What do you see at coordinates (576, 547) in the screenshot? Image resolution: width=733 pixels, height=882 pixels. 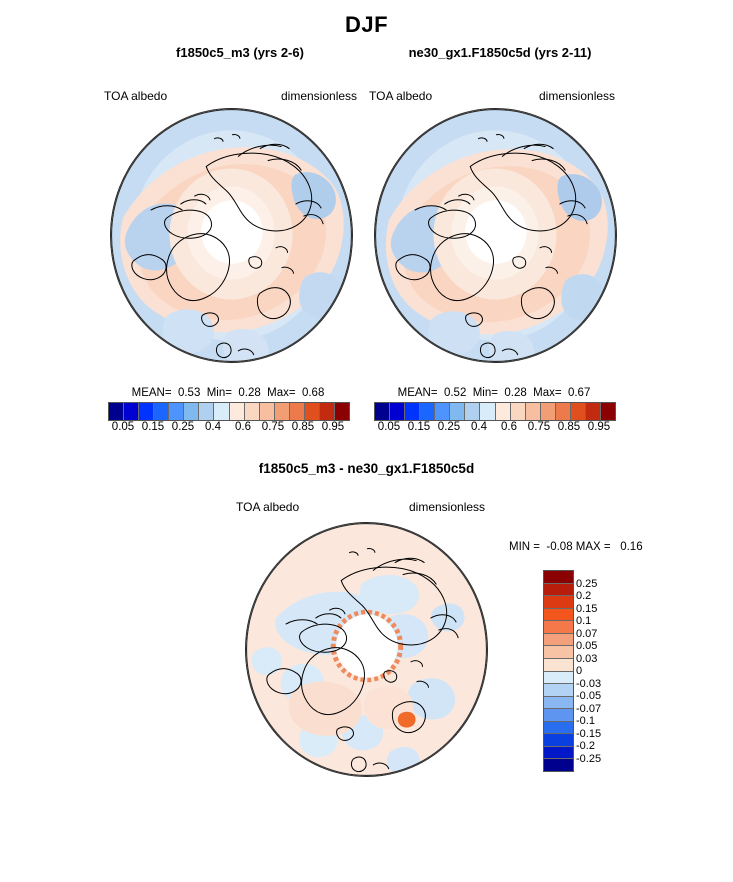 I see `diff-minmax-stats: MIN = -0.08 MAX = 0.16` at bounding box center [576, 547].